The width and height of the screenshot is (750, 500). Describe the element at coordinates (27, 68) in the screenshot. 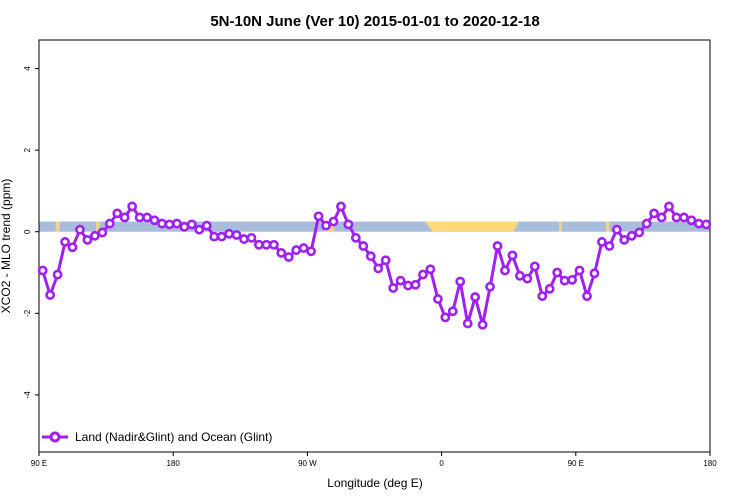

I see `y-tick-label: 4` at that location.